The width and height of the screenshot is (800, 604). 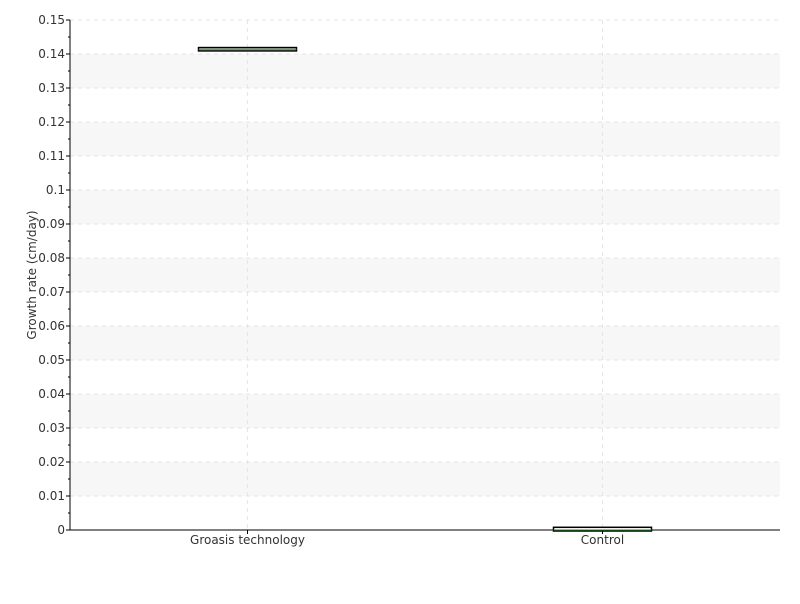 What do you see at coordinates (51, 428) in the screenshot?
I see `y-tick-label: 0.03` at bounding box center [51, 428].